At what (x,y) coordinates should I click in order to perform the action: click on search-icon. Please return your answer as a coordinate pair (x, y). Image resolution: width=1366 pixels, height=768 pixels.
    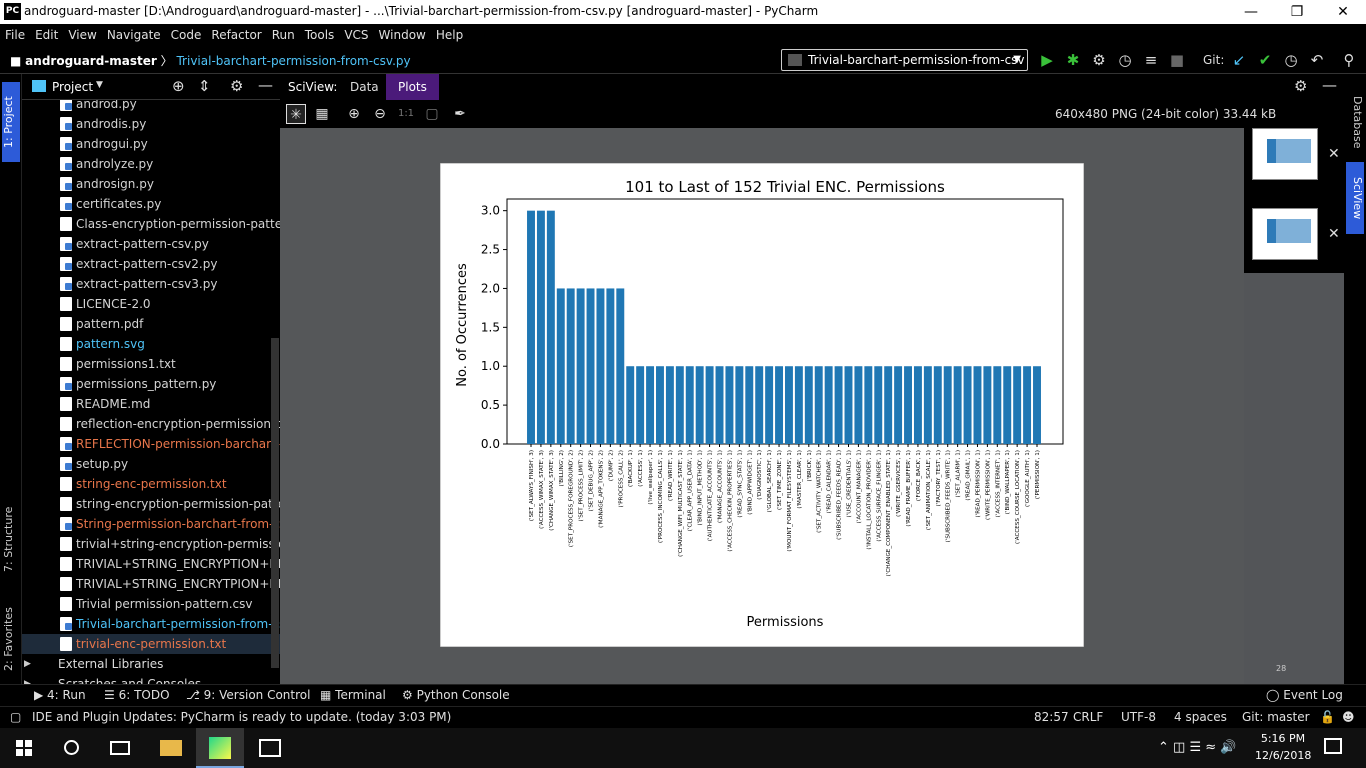
    Looking at the image, I should click on (72, 748).